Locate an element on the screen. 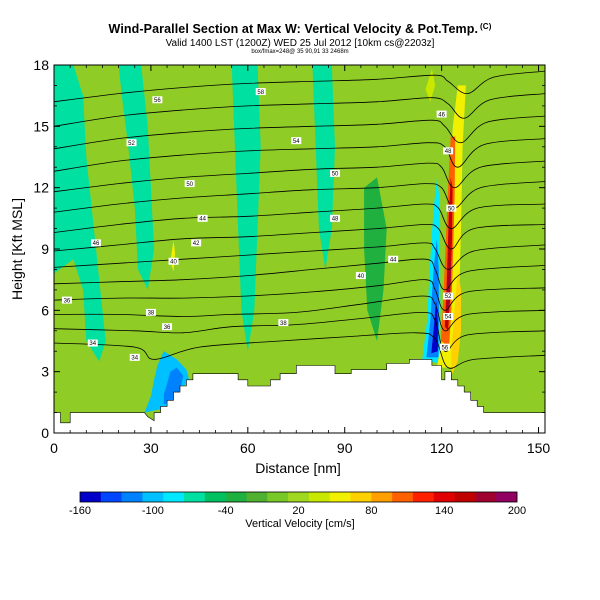 The image size is (600, 600). x-axis-label: Distance [nm] is located at coordinates (298, 468).